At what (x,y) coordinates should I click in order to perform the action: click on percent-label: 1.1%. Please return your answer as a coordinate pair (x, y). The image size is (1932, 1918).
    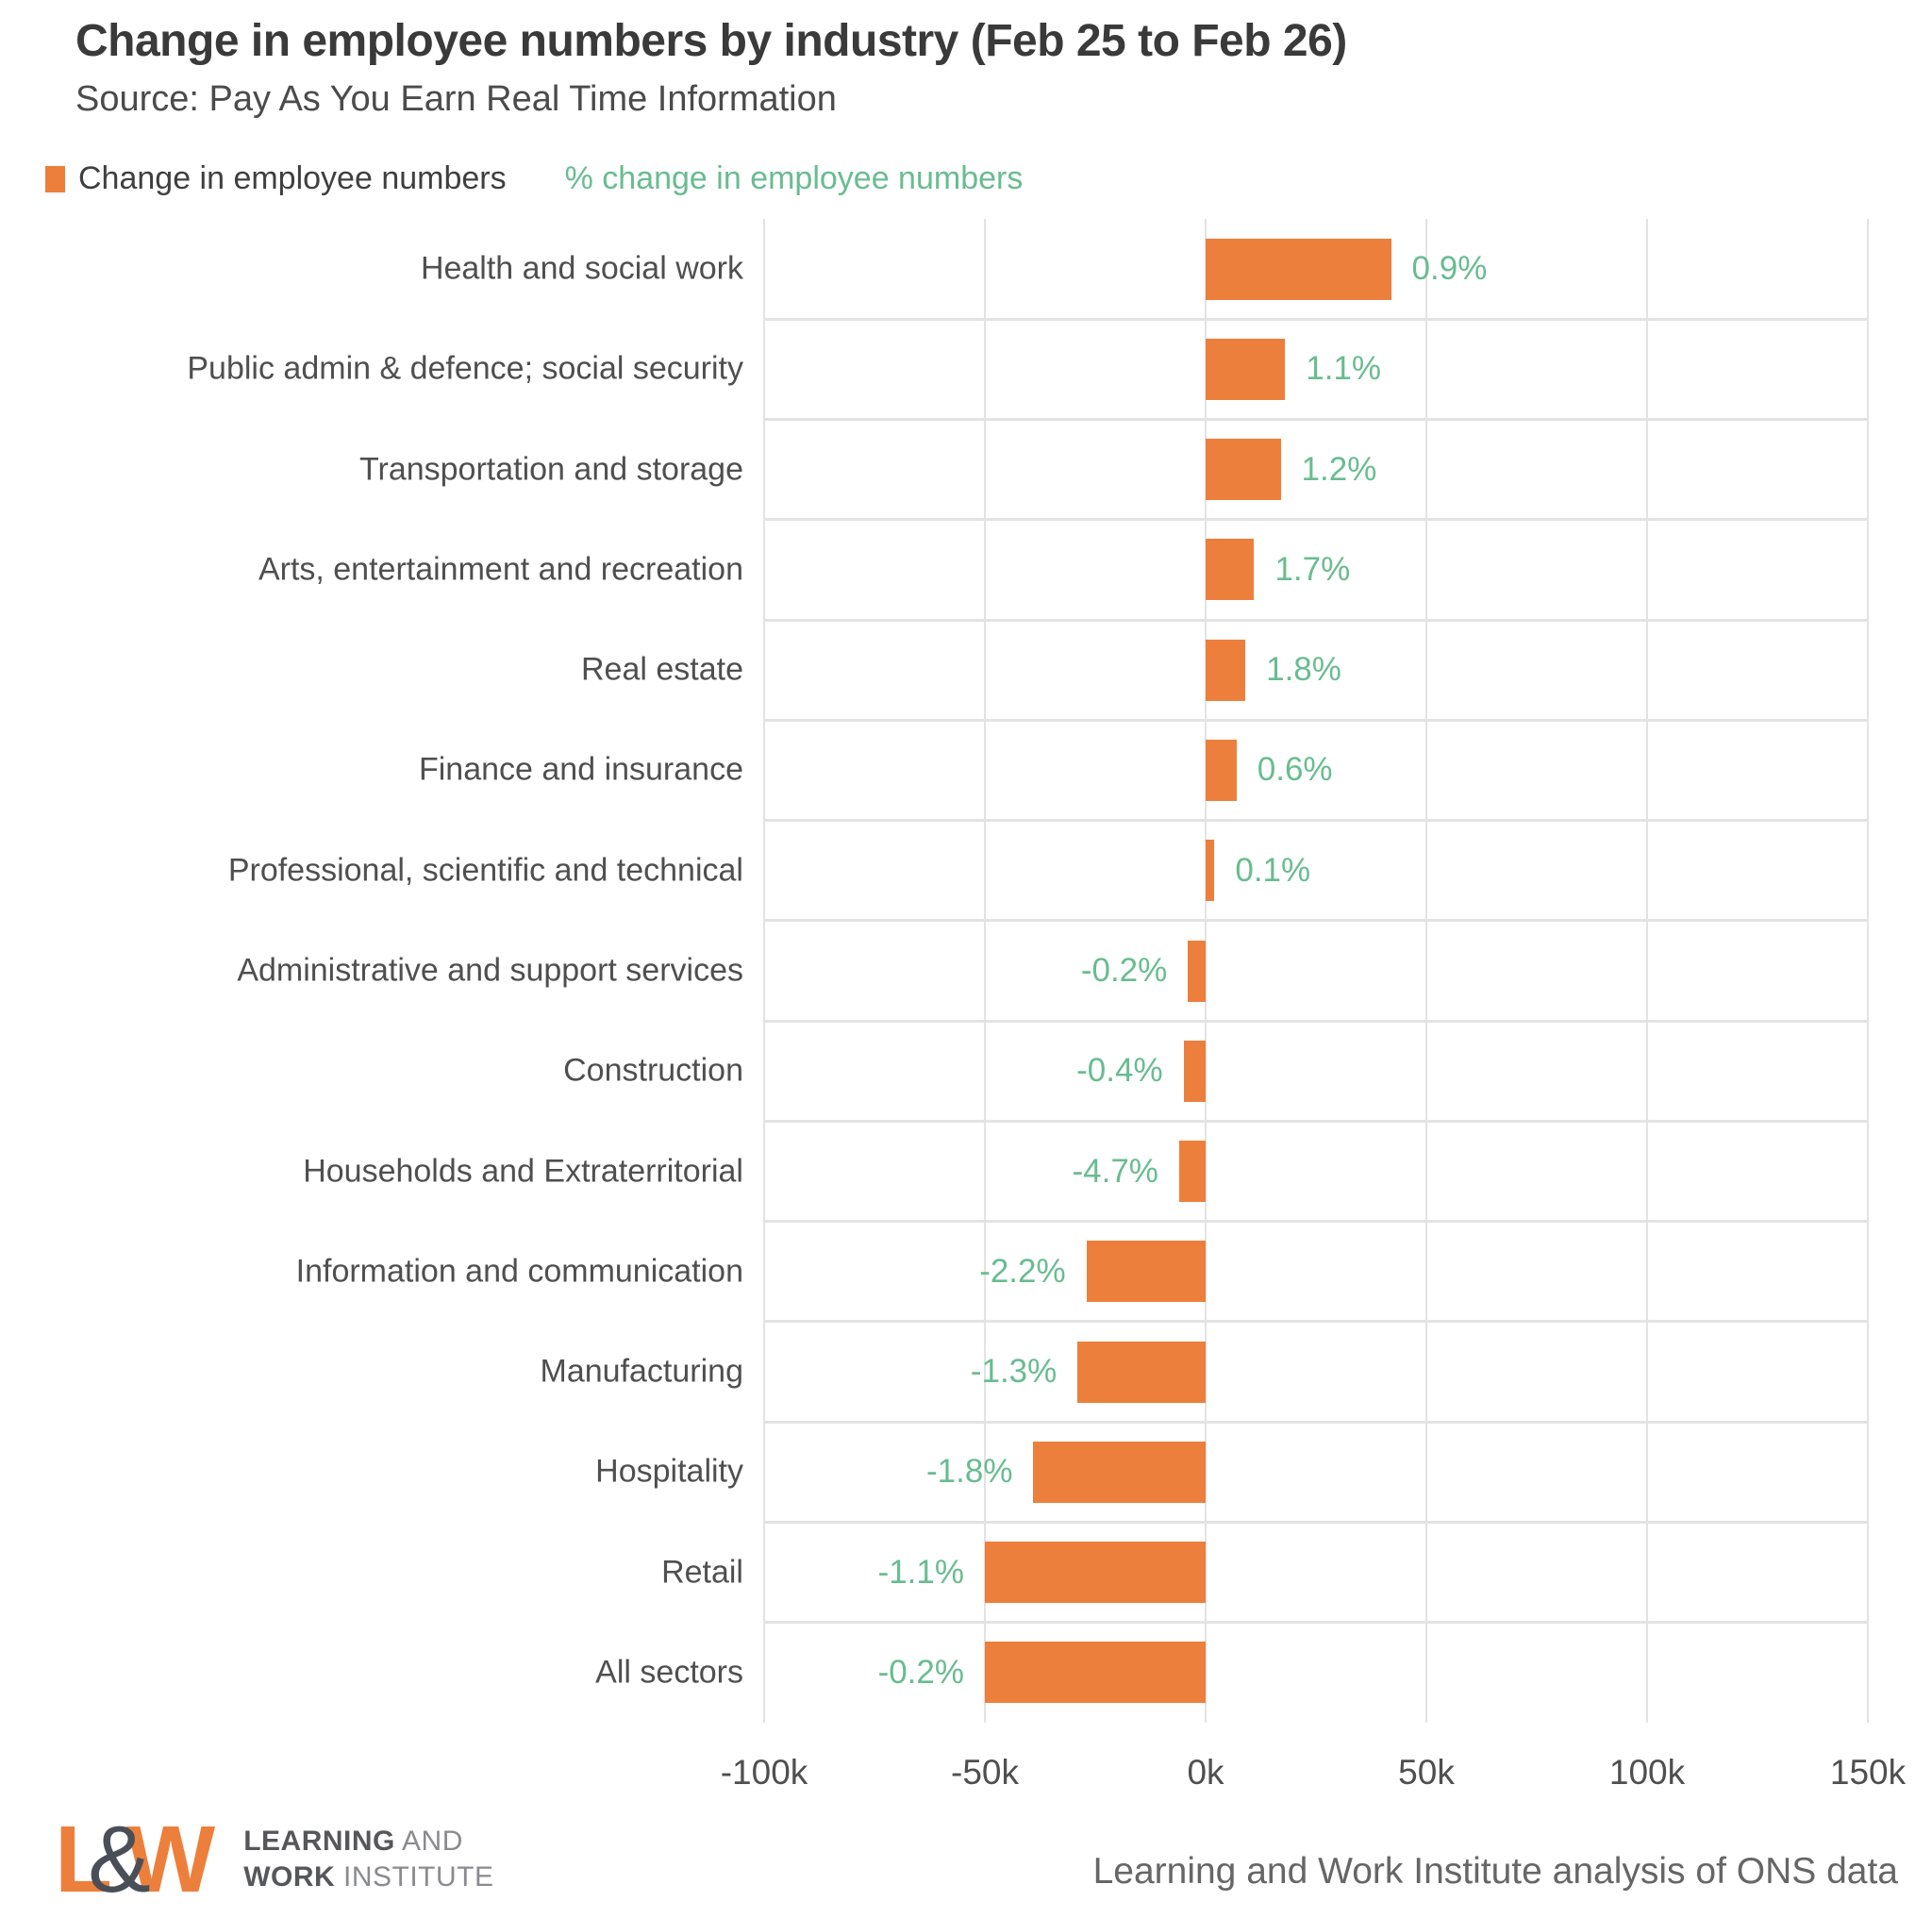
    Looking at the image, I should click on (1344, 369).